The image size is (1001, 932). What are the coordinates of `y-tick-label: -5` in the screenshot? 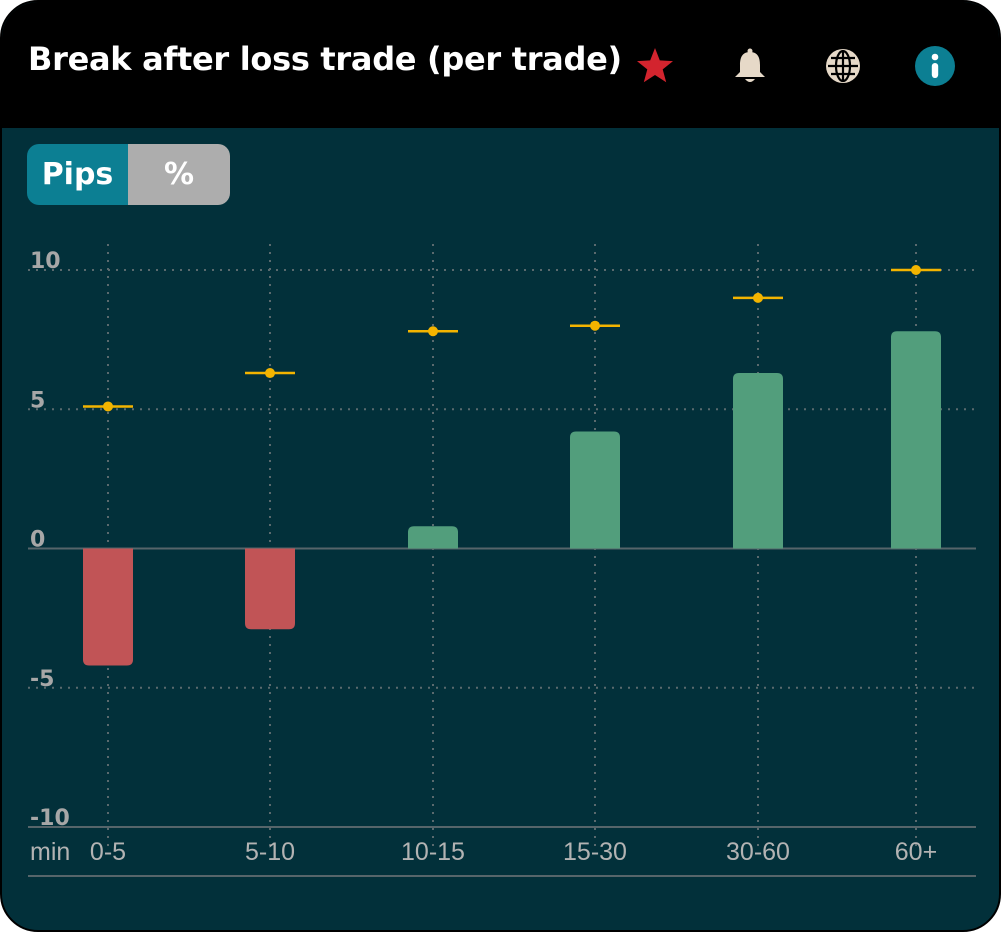 It's located at (42, 679).